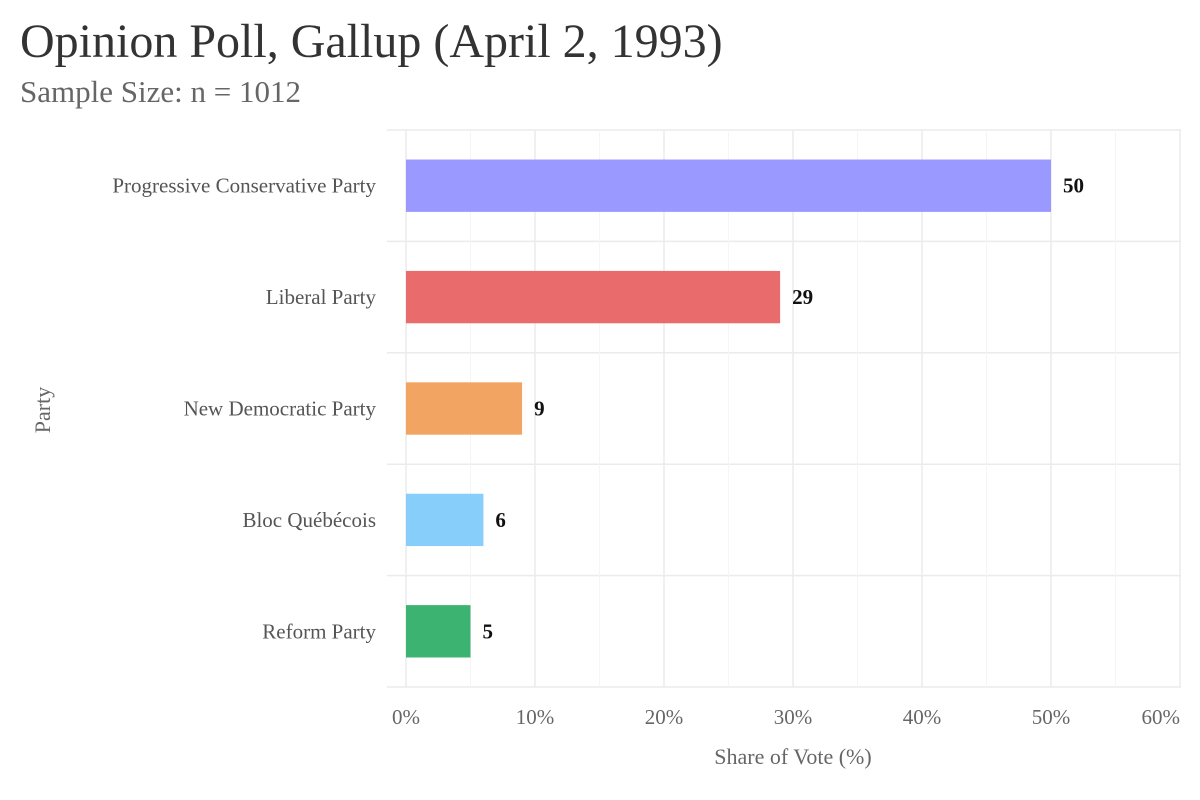 This screenshot has height=800, width=1200. Describe the element at coordinates (500, 520) in the screenshot. I see `value-label: 6` at that location.